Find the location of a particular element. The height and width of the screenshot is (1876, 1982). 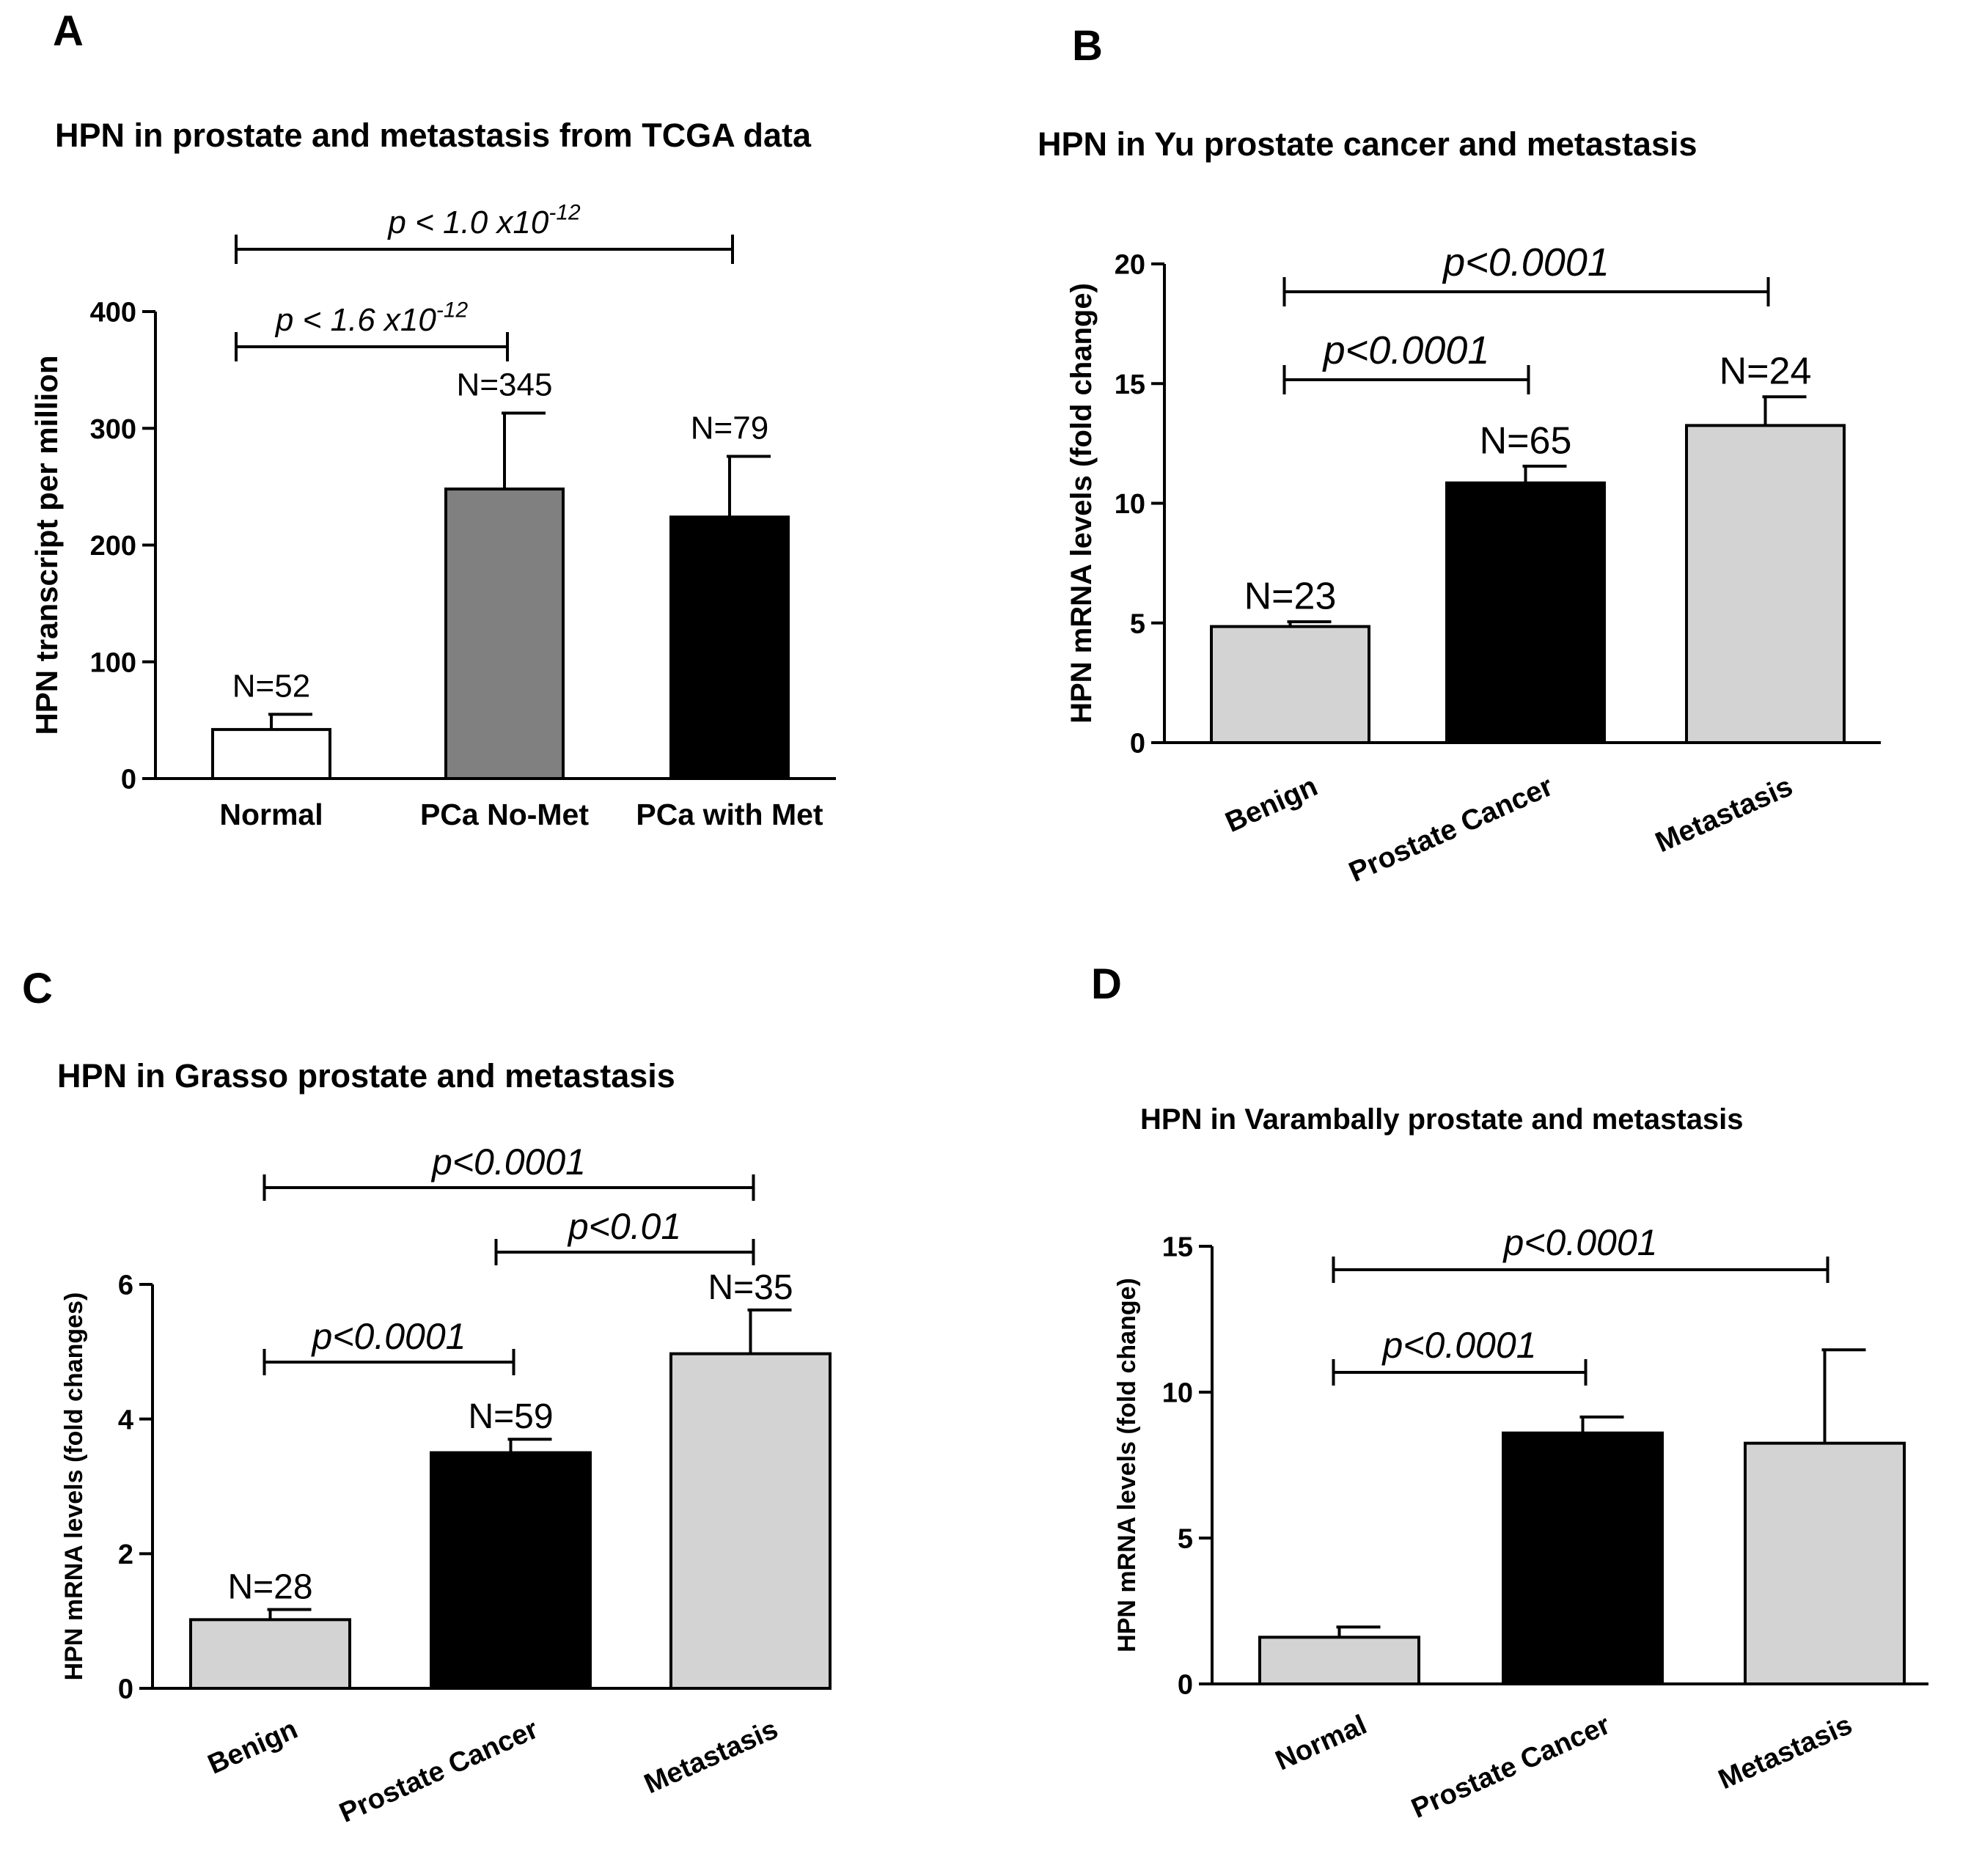

significance-bracket: p<0.01 is located at coordinates (624, 1235).